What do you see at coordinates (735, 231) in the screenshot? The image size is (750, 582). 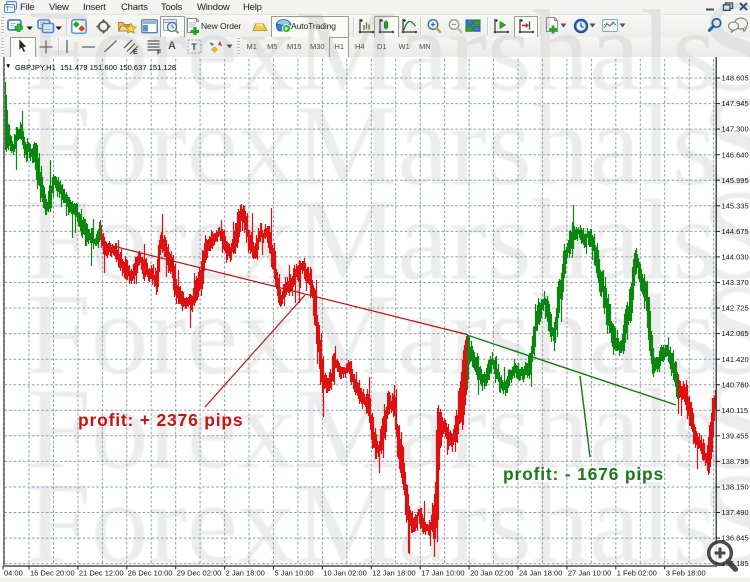 I see `svg-text: 144.675` at bounding box center [735, 231].